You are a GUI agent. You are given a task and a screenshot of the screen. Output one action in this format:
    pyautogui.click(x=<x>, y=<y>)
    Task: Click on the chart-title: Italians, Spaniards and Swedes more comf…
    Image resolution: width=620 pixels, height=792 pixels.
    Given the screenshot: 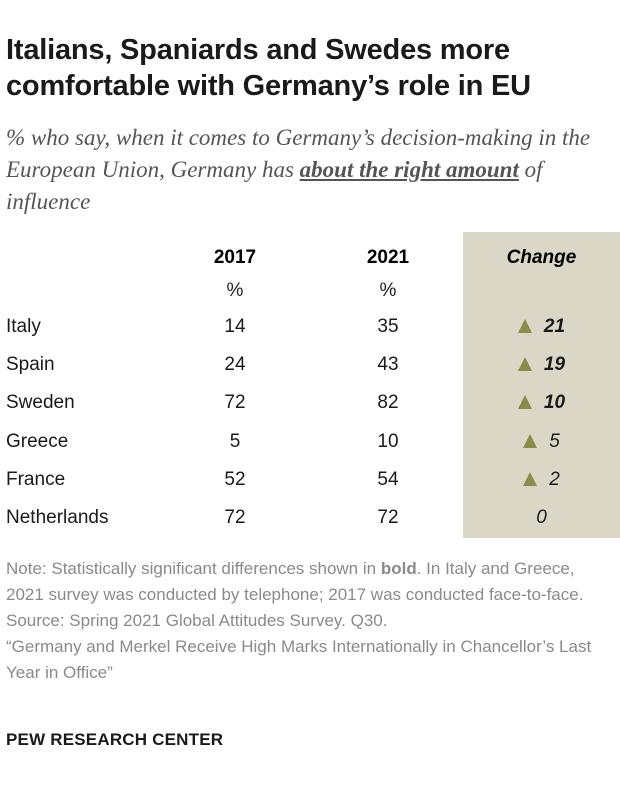 What is the action you would take?
    pyautogui.click(x=268, y=68)
    